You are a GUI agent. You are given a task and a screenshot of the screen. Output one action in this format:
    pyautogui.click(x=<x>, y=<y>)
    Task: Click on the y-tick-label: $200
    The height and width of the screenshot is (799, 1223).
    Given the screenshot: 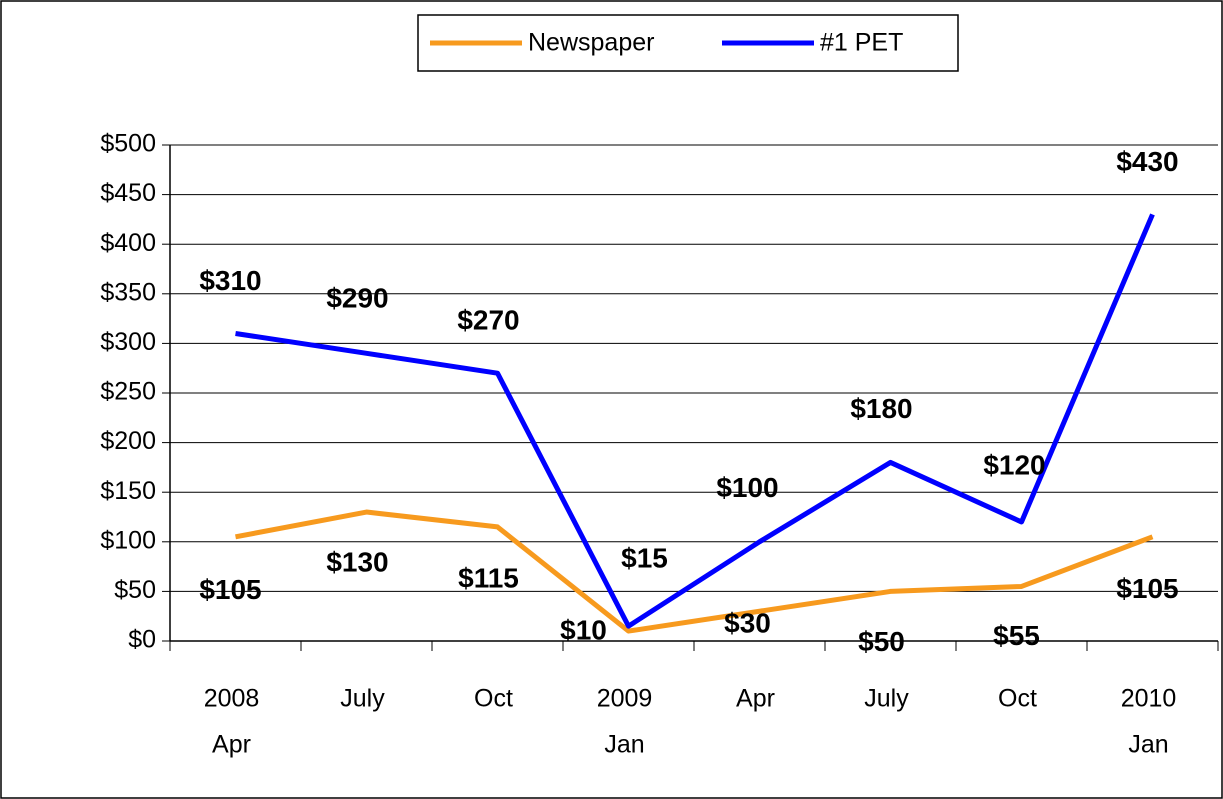 What is the action you would take?
    pyautogui.click(x=128, y=441)
    